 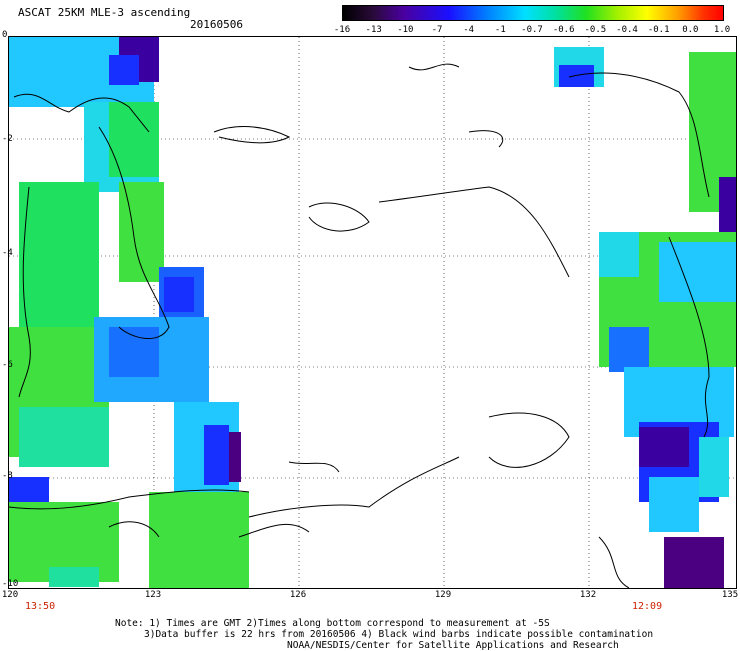 What do you see at coordinates (647, 606) in the screenshot?
I see `right-swath-time: 12:09` at bounding box center [647, 606].